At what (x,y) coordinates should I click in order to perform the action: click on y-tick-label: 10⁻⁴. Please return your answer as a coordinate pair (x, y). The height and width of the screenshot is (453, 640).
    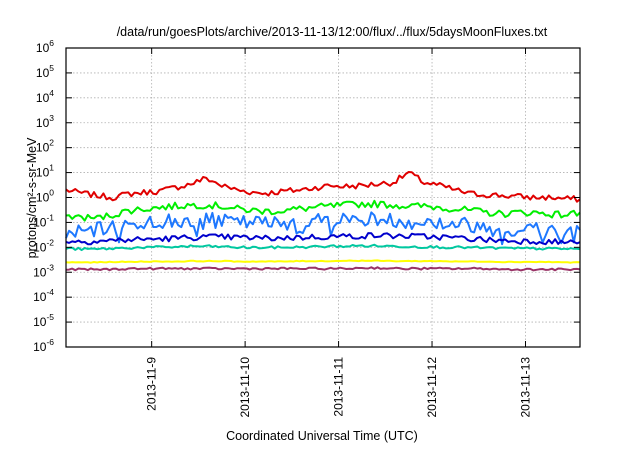
    Looking at the image, I should click on (43, 295).